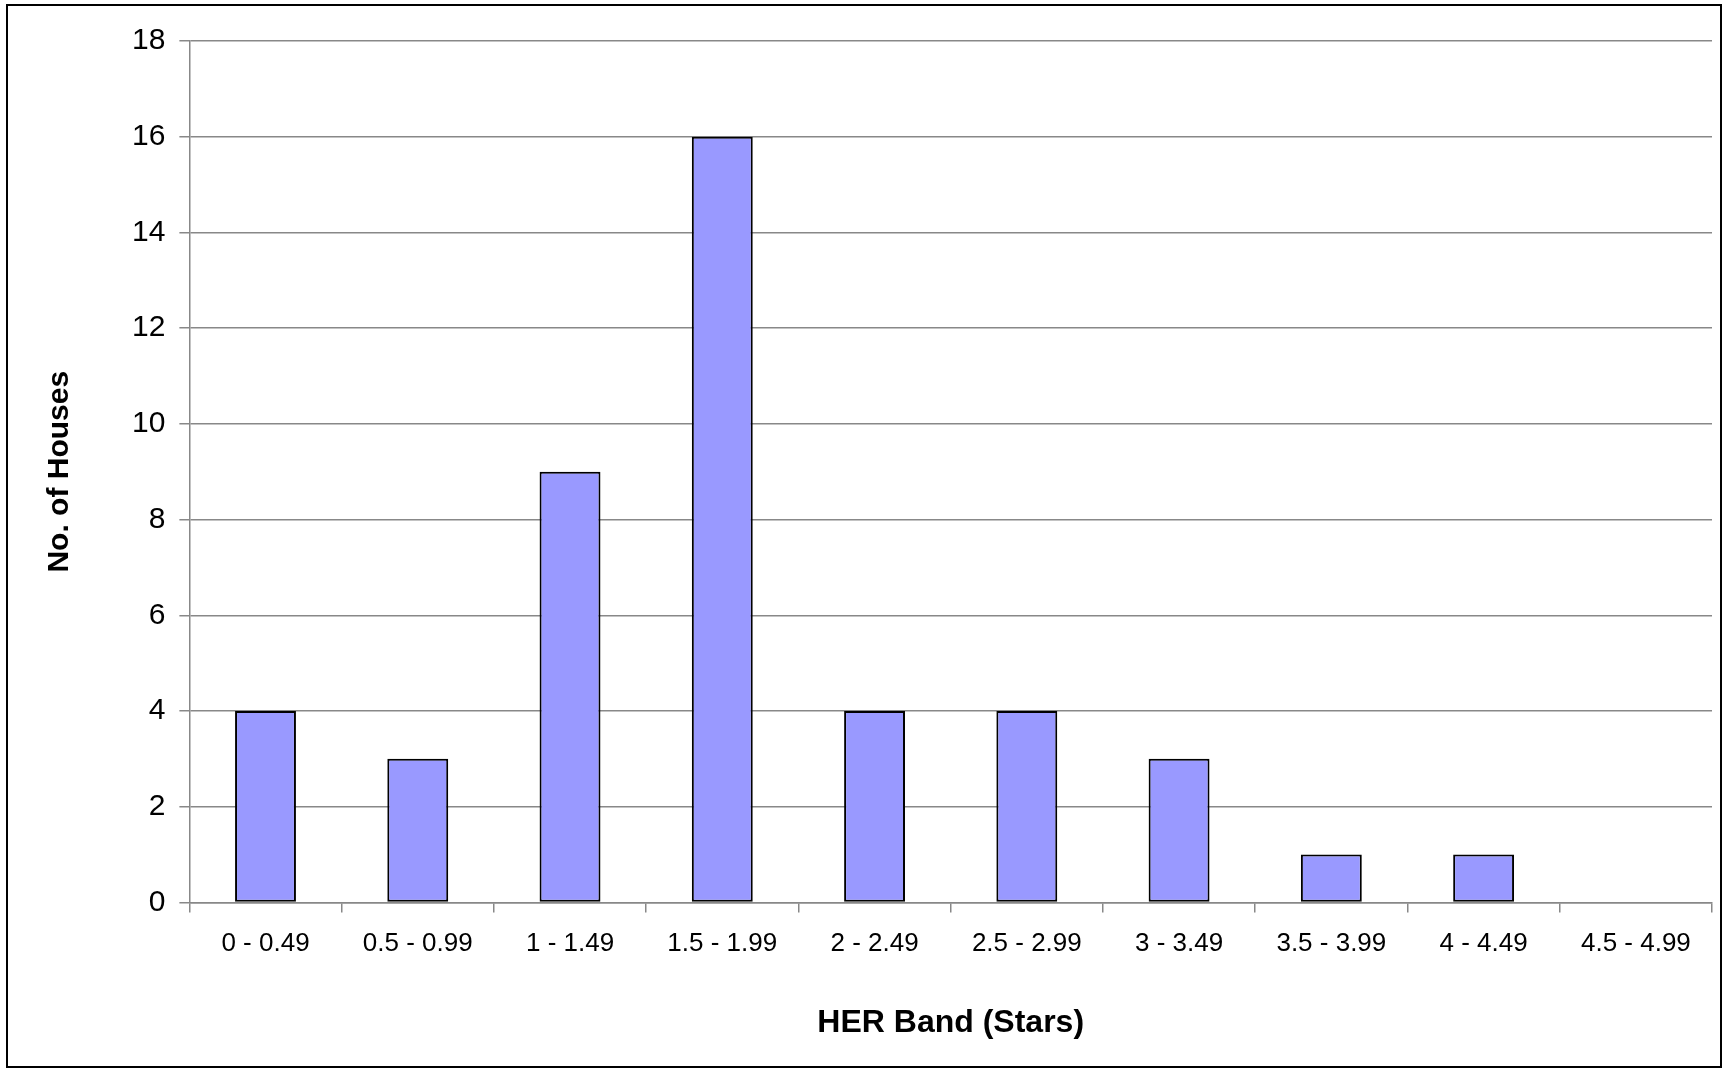  I want to click on y-tick-label: 18, so click(148, 39).